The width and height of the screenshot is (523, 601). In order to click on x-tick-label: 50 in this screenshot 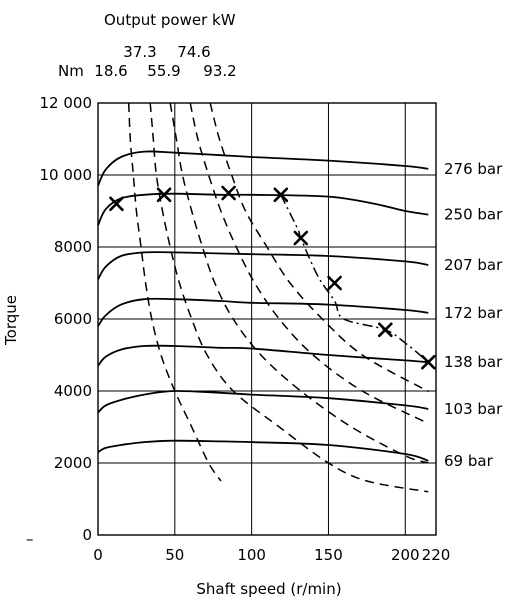, I will do `click(174, 555)`.